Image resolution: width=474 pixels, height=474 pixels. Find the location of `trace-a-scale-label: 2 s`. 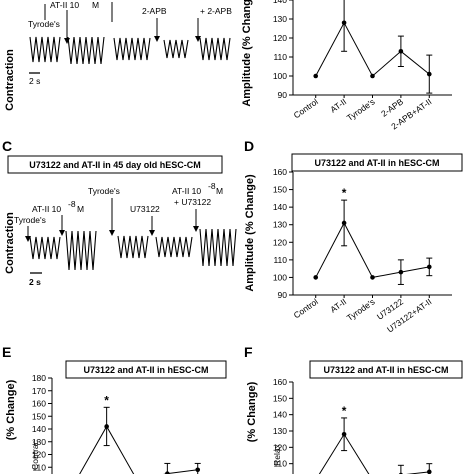

trace-a-scale-label: 2 s is located at coordinates (34, 81).